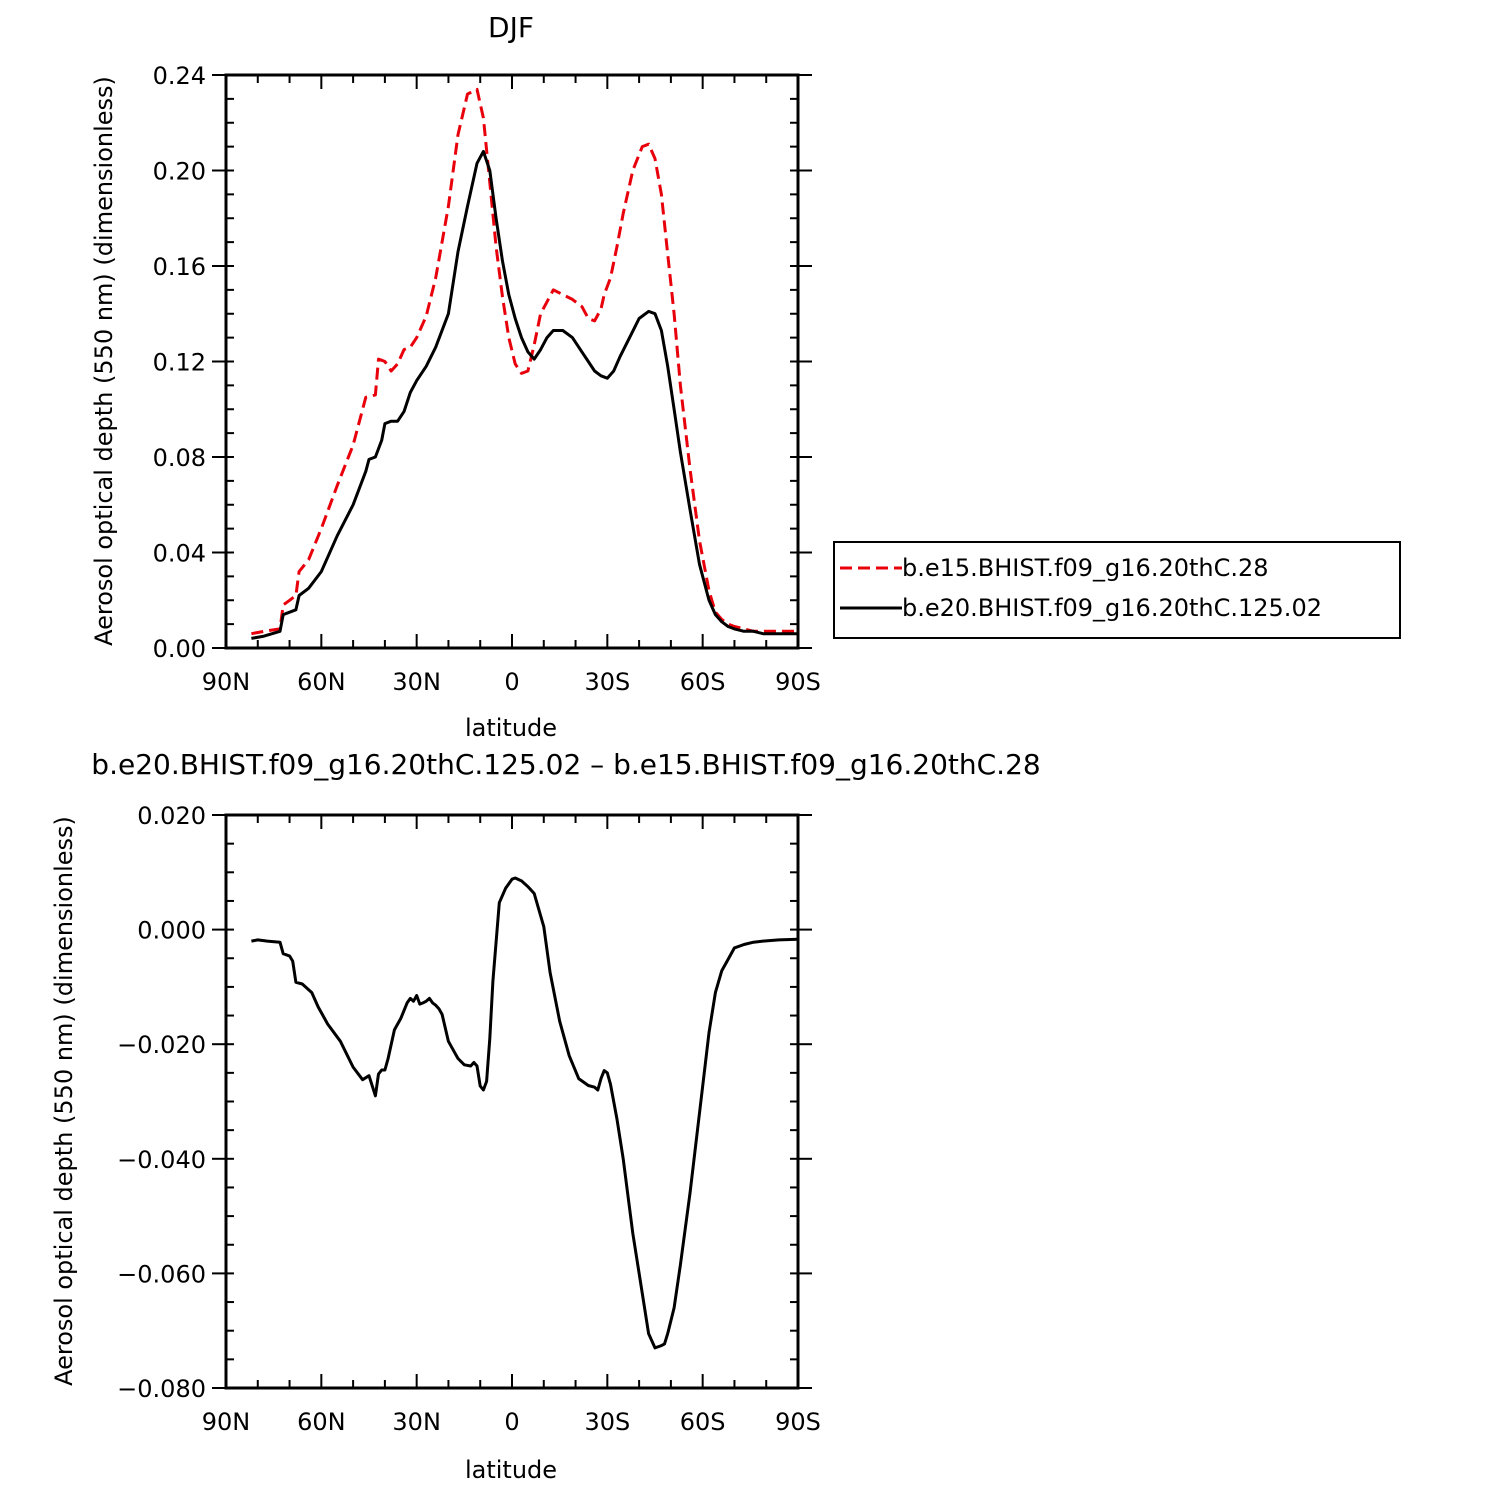 The width and height of the screenshot is (1491, 1491). Describe the element at coordinates (171, 816) in the screenshot. I see `y-tick-label: 0.020` at that location.